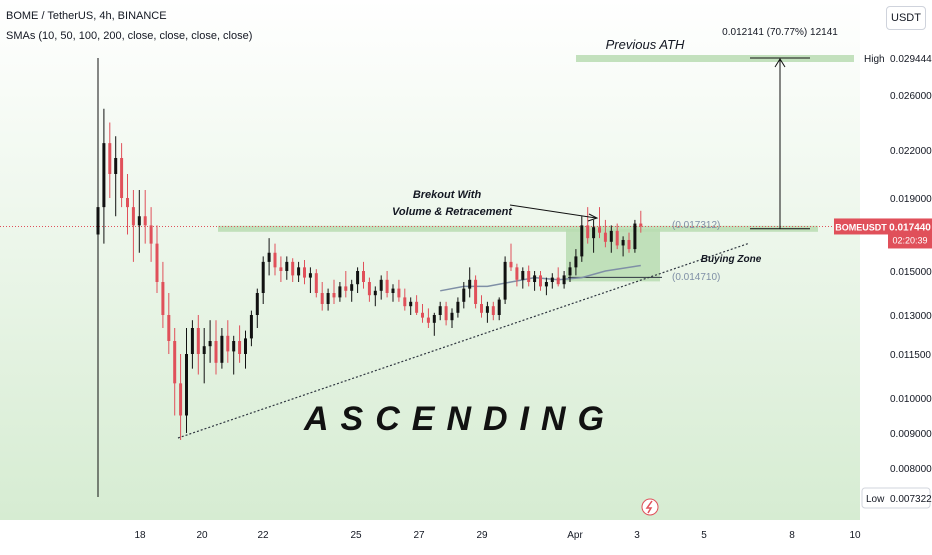 The height and width of the screenshot is (555, 932). Describe the element at coordinates (906, 18) in the screenshot. I see `currency-button: USDT` at that location.